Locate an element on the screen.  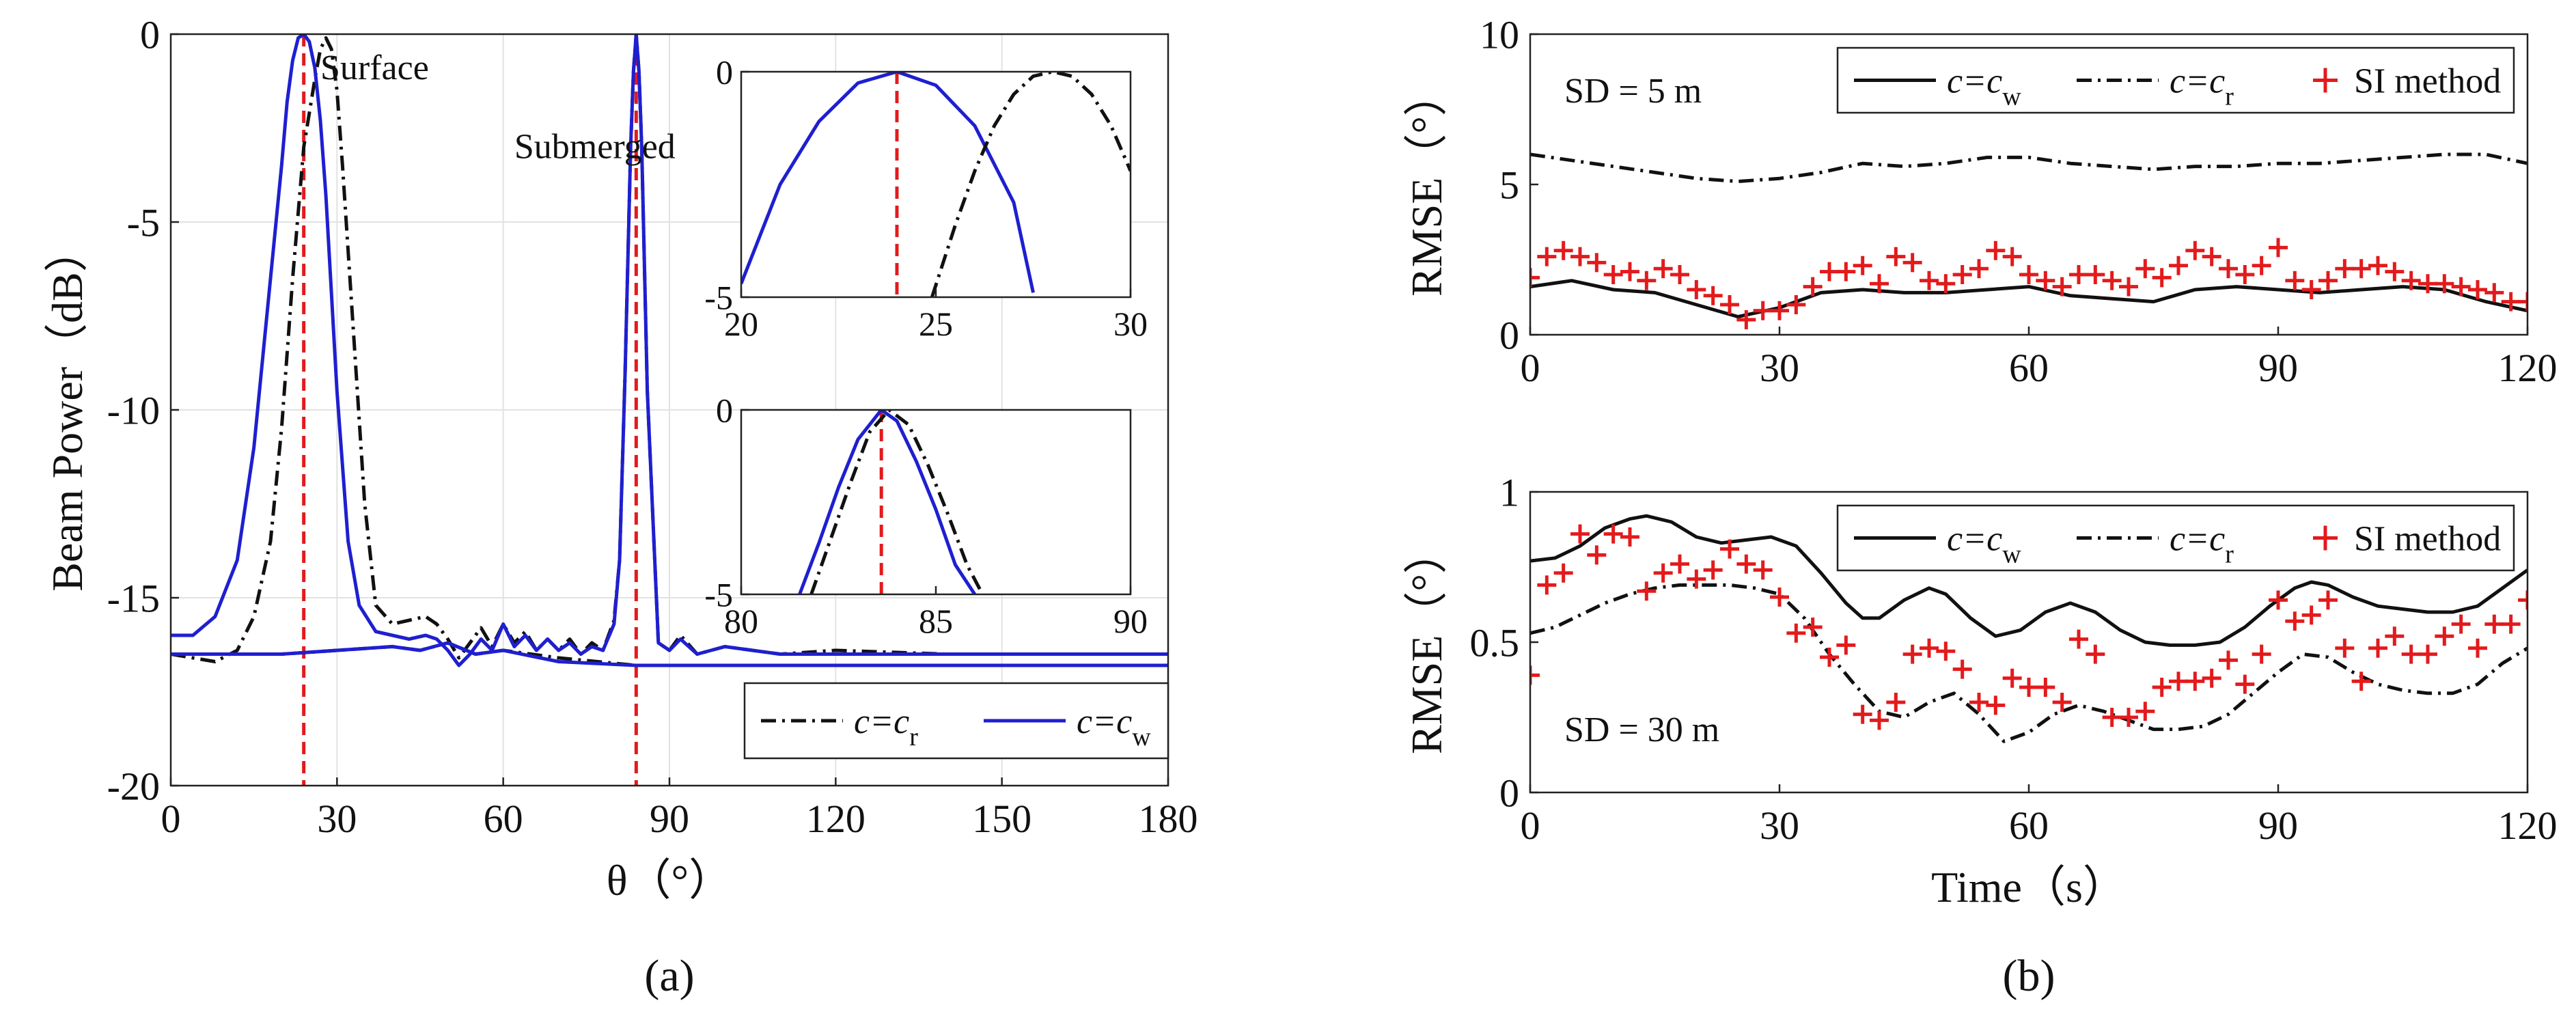
sd-note-top: SD = 5 m is located at coordinates (1633, 91).